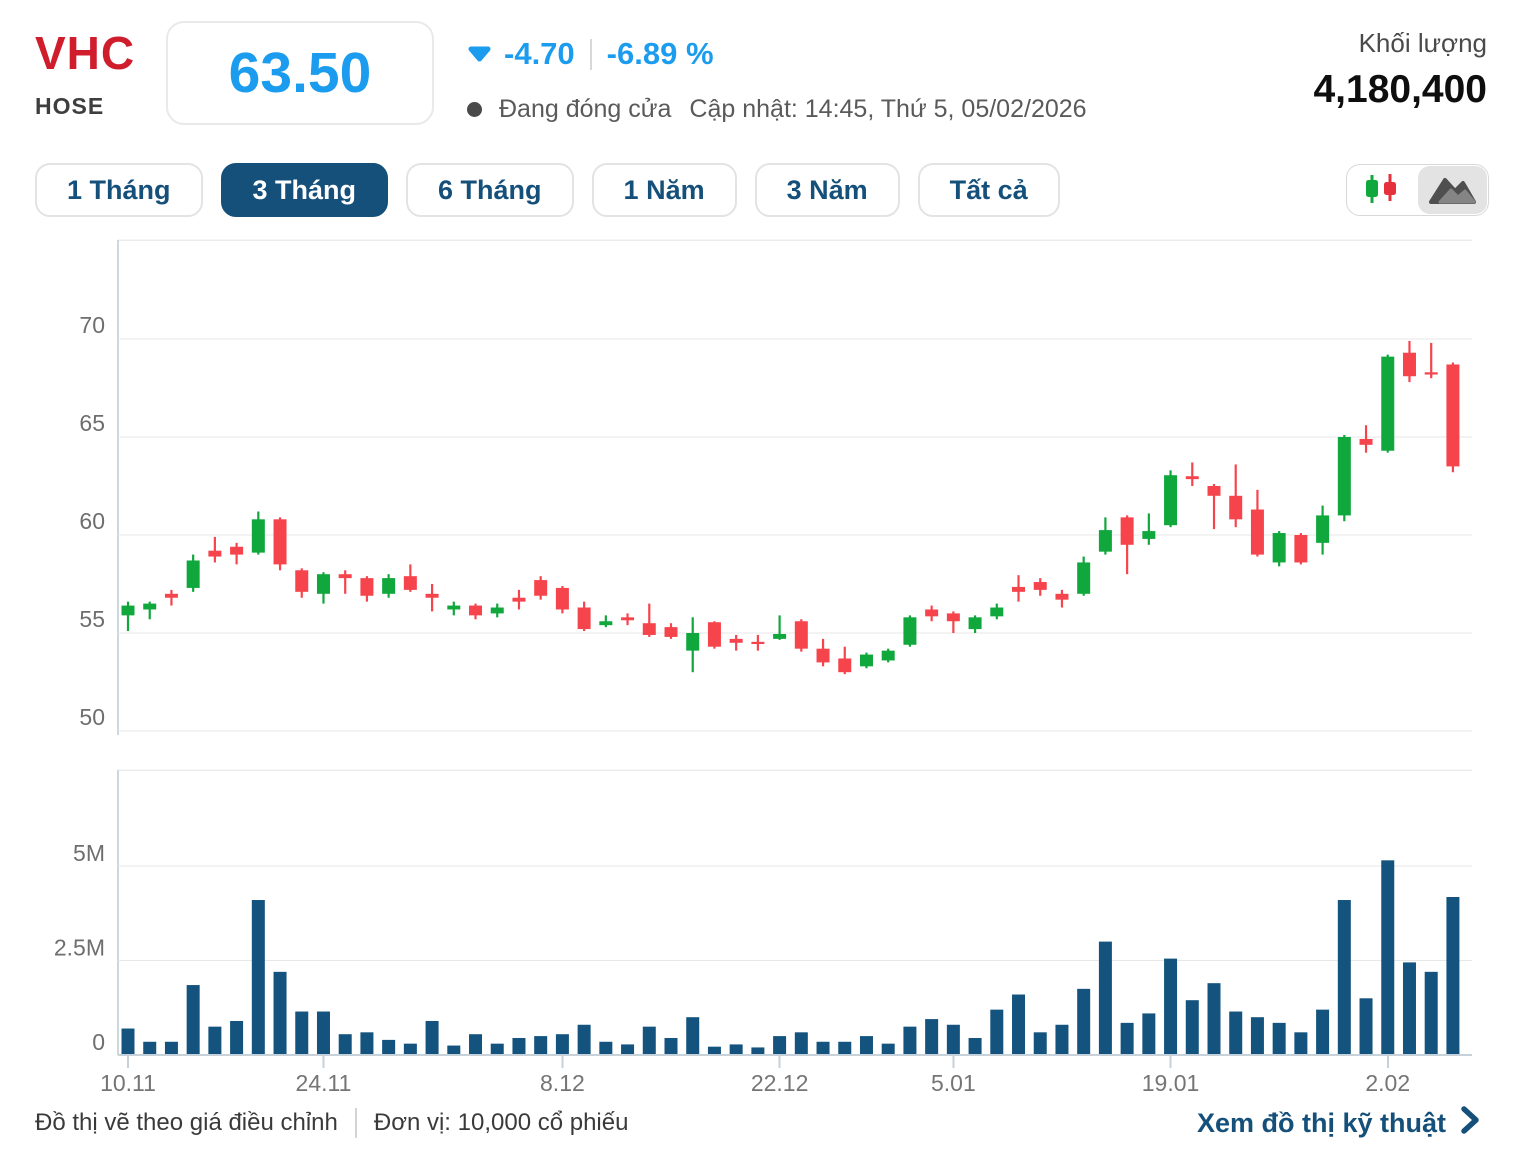  What do you see at coordinates (988, 190) in the screenshot?
I see `tab-tat-ca: Tất cả` at bounding box center [988, 190].